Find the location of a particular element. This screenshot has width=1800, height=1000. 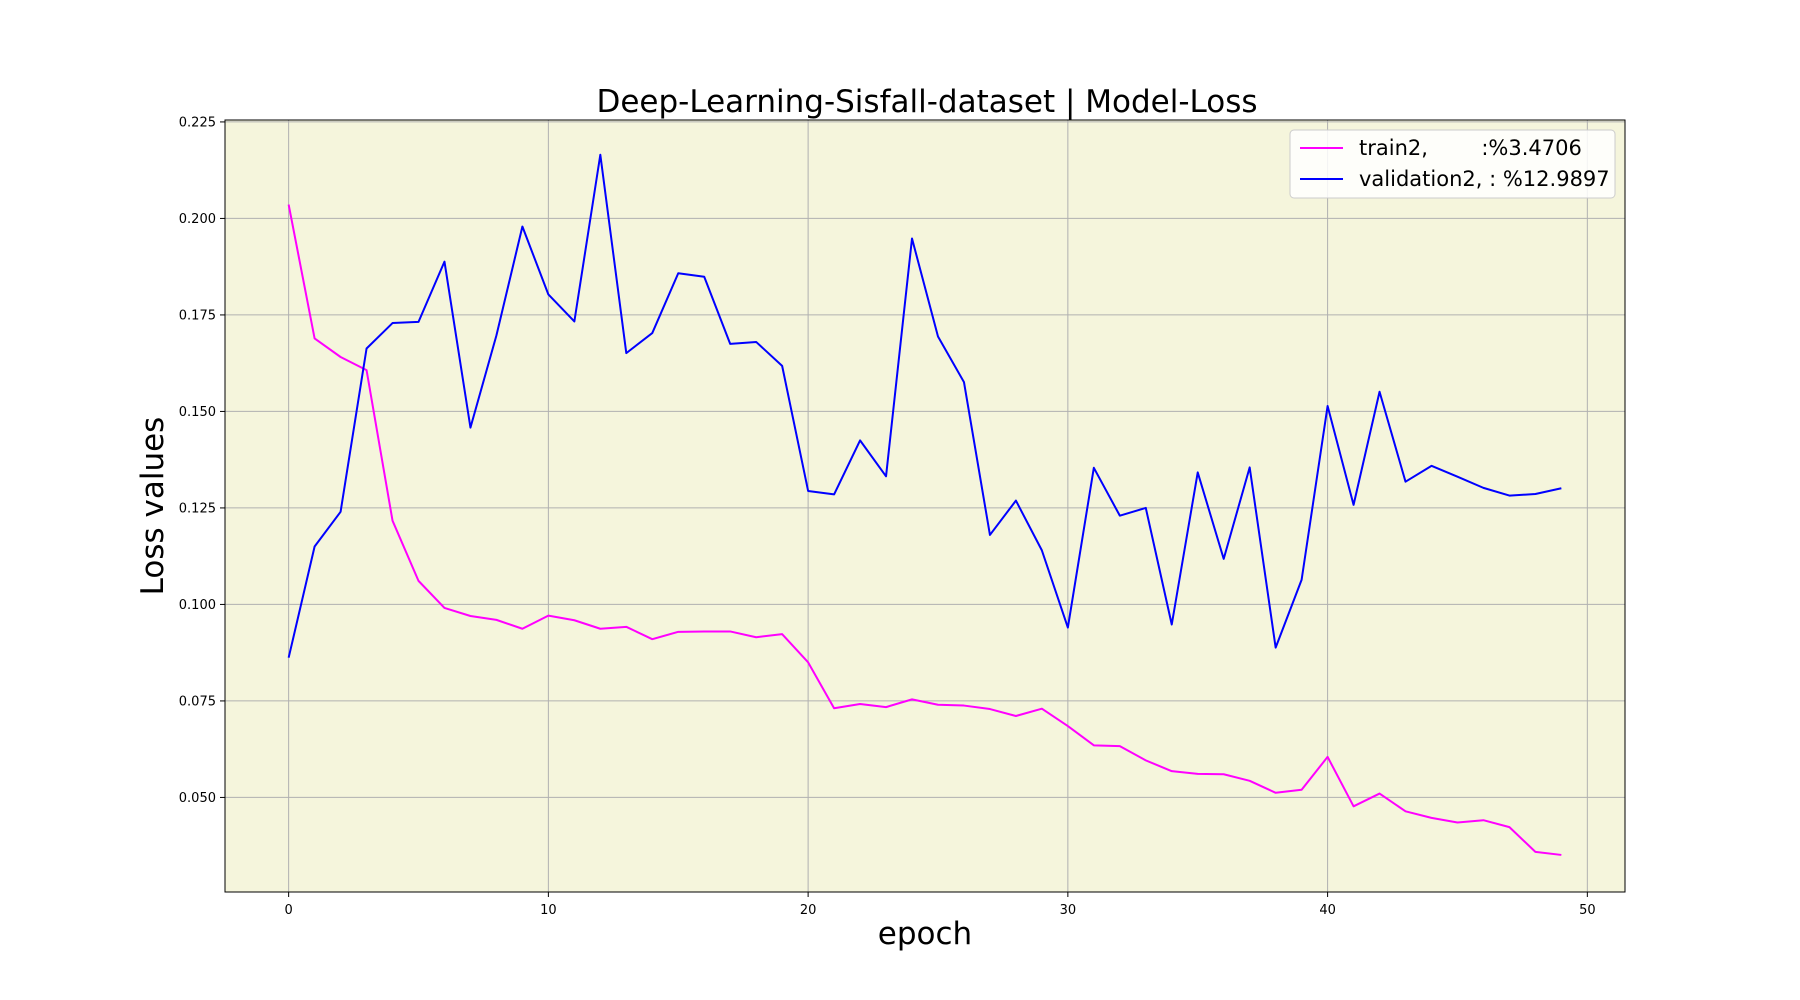

legend: train2, :%3.4706 validation2, : %12.9897 is located at coordinates (1452, 164).